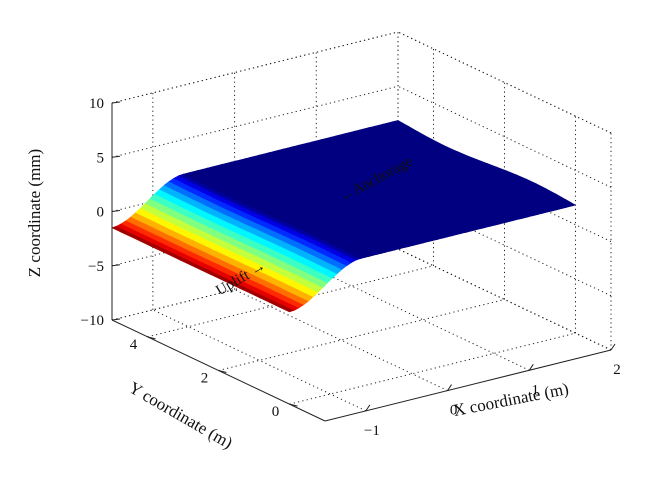 This screenshot has height=477, width=660. Describe the element at coordinates (276, 412) in the screenshot. I see `y-tick-label: 0` at that location.